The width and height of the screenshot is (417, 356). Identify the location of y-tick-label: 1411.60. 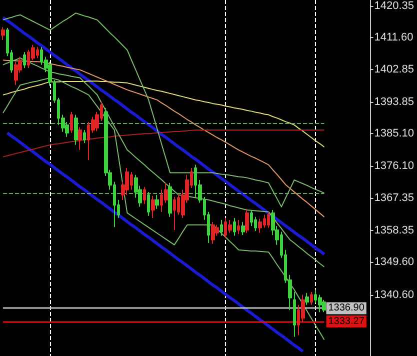
(394, 38).